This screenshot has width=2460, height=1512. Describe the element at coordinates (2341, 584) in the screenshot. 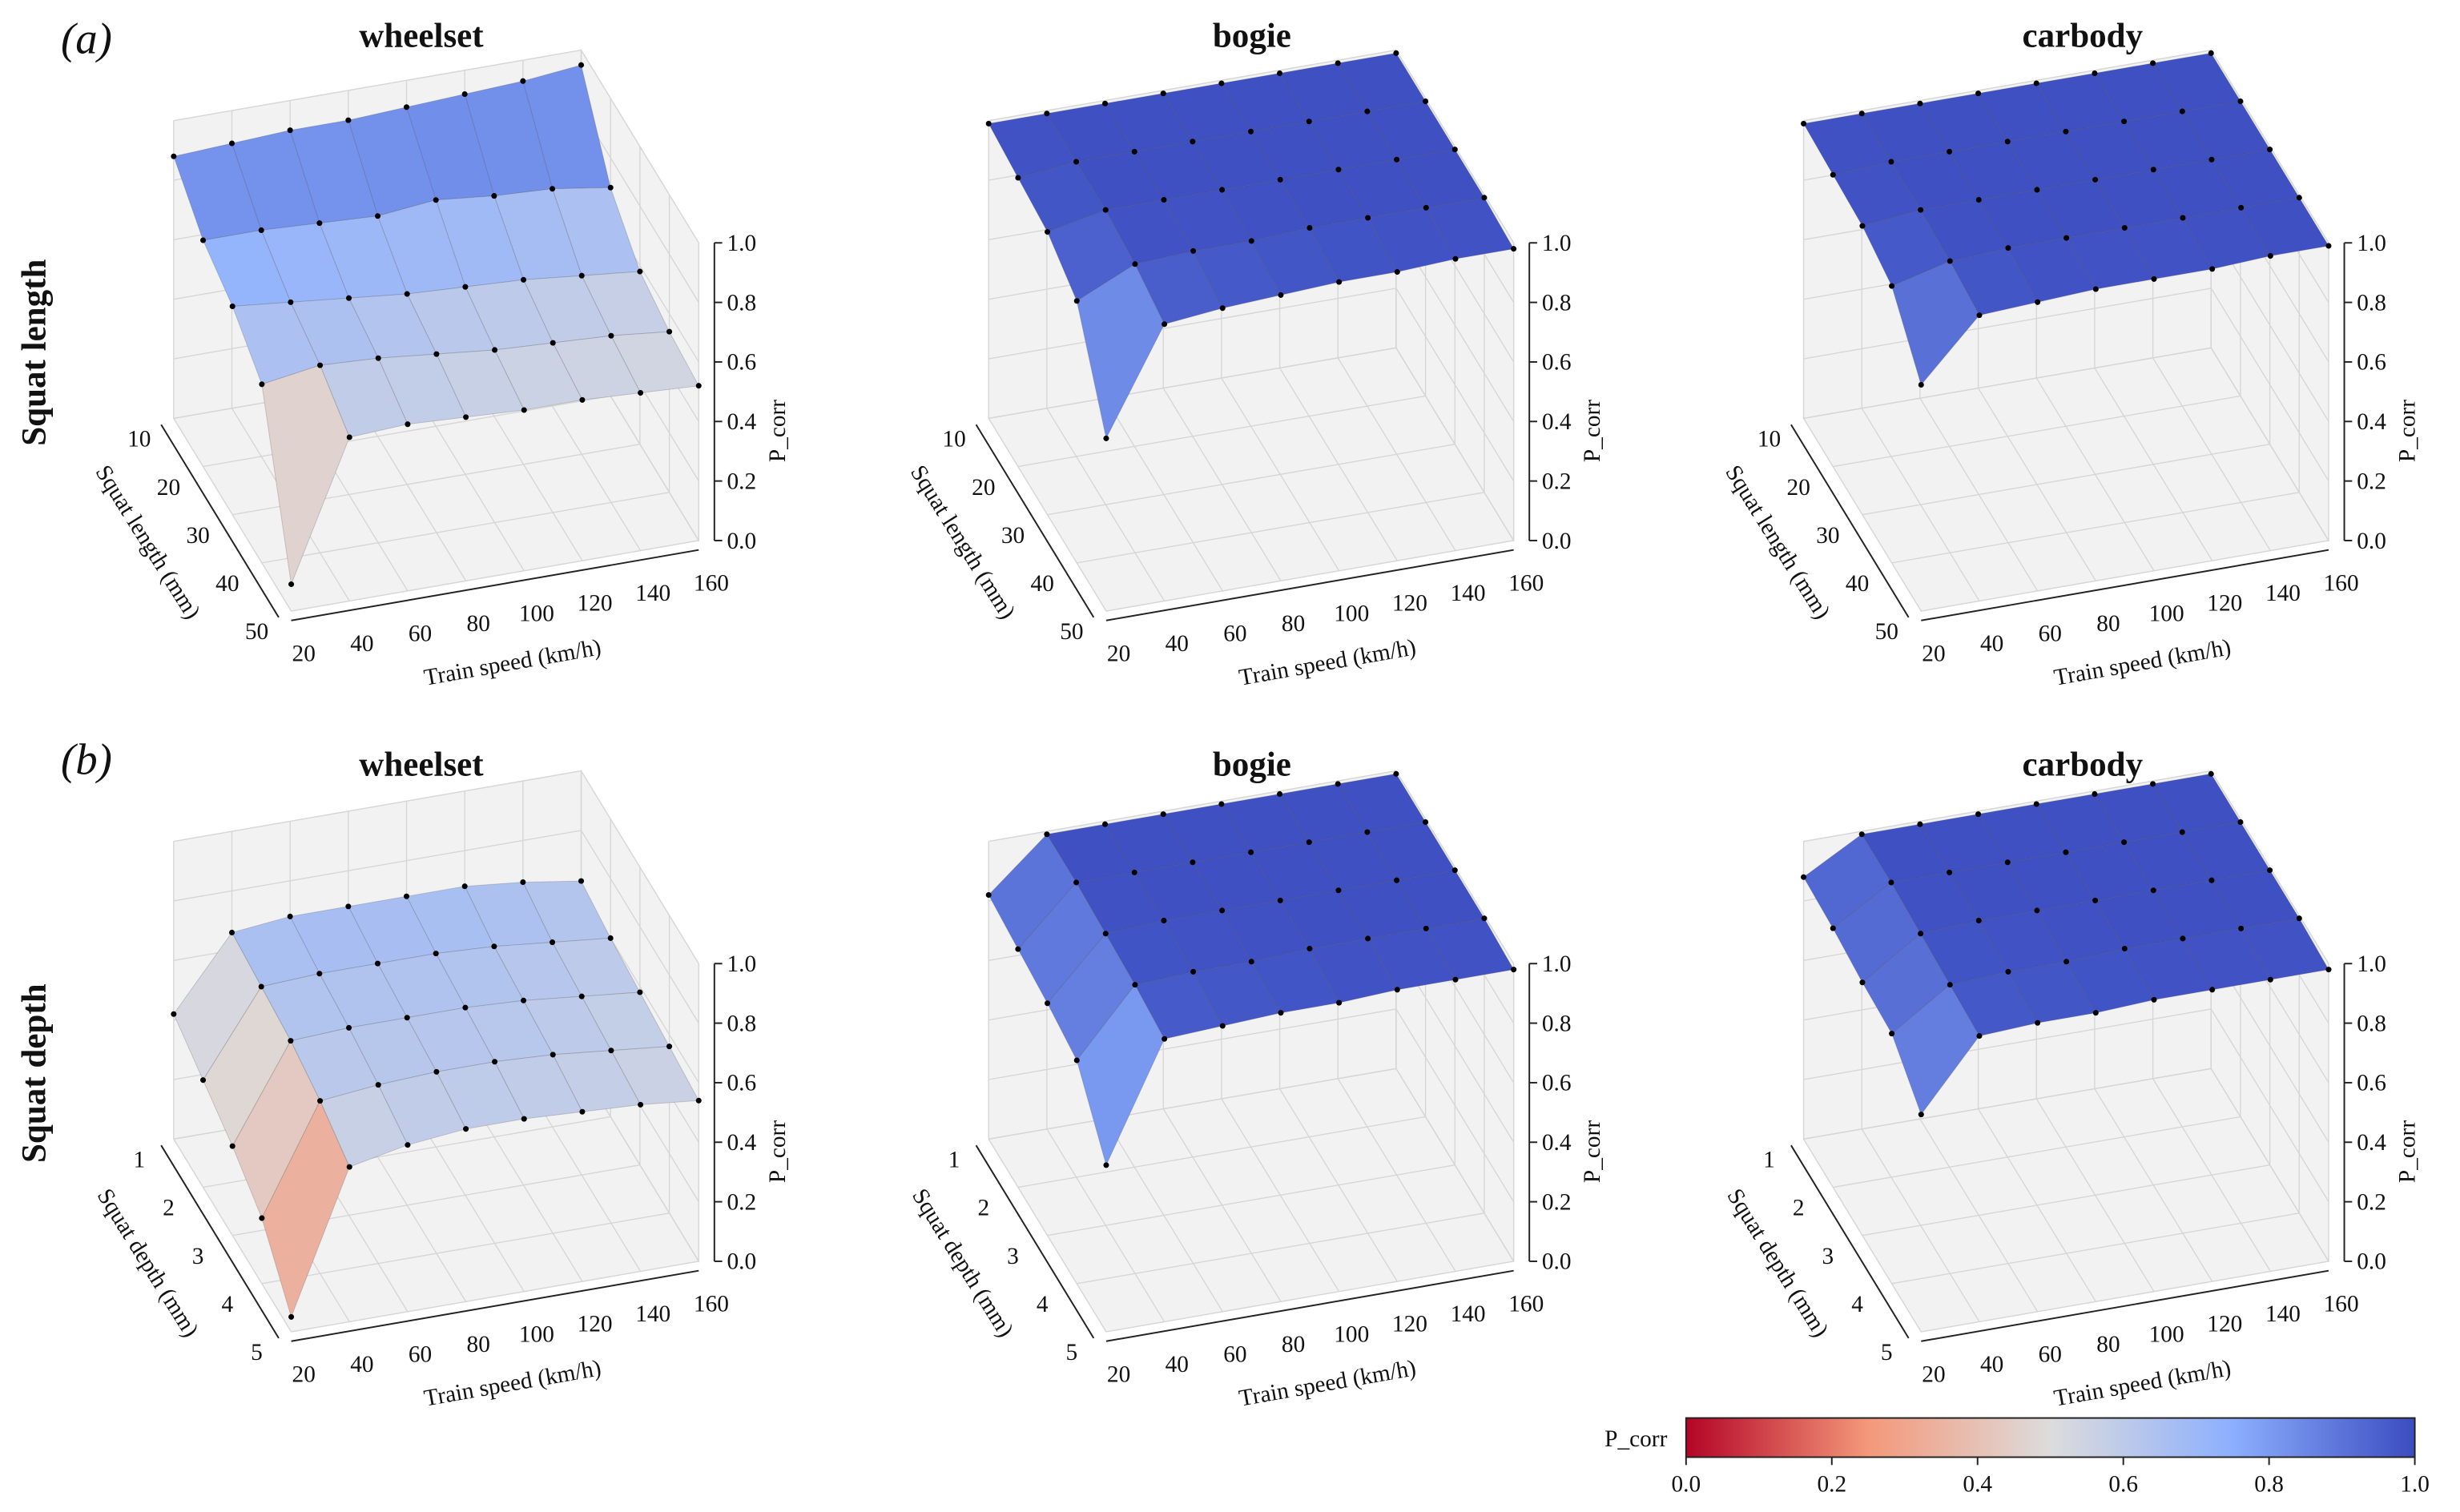

I see `x-tick-label: 160` at that location.